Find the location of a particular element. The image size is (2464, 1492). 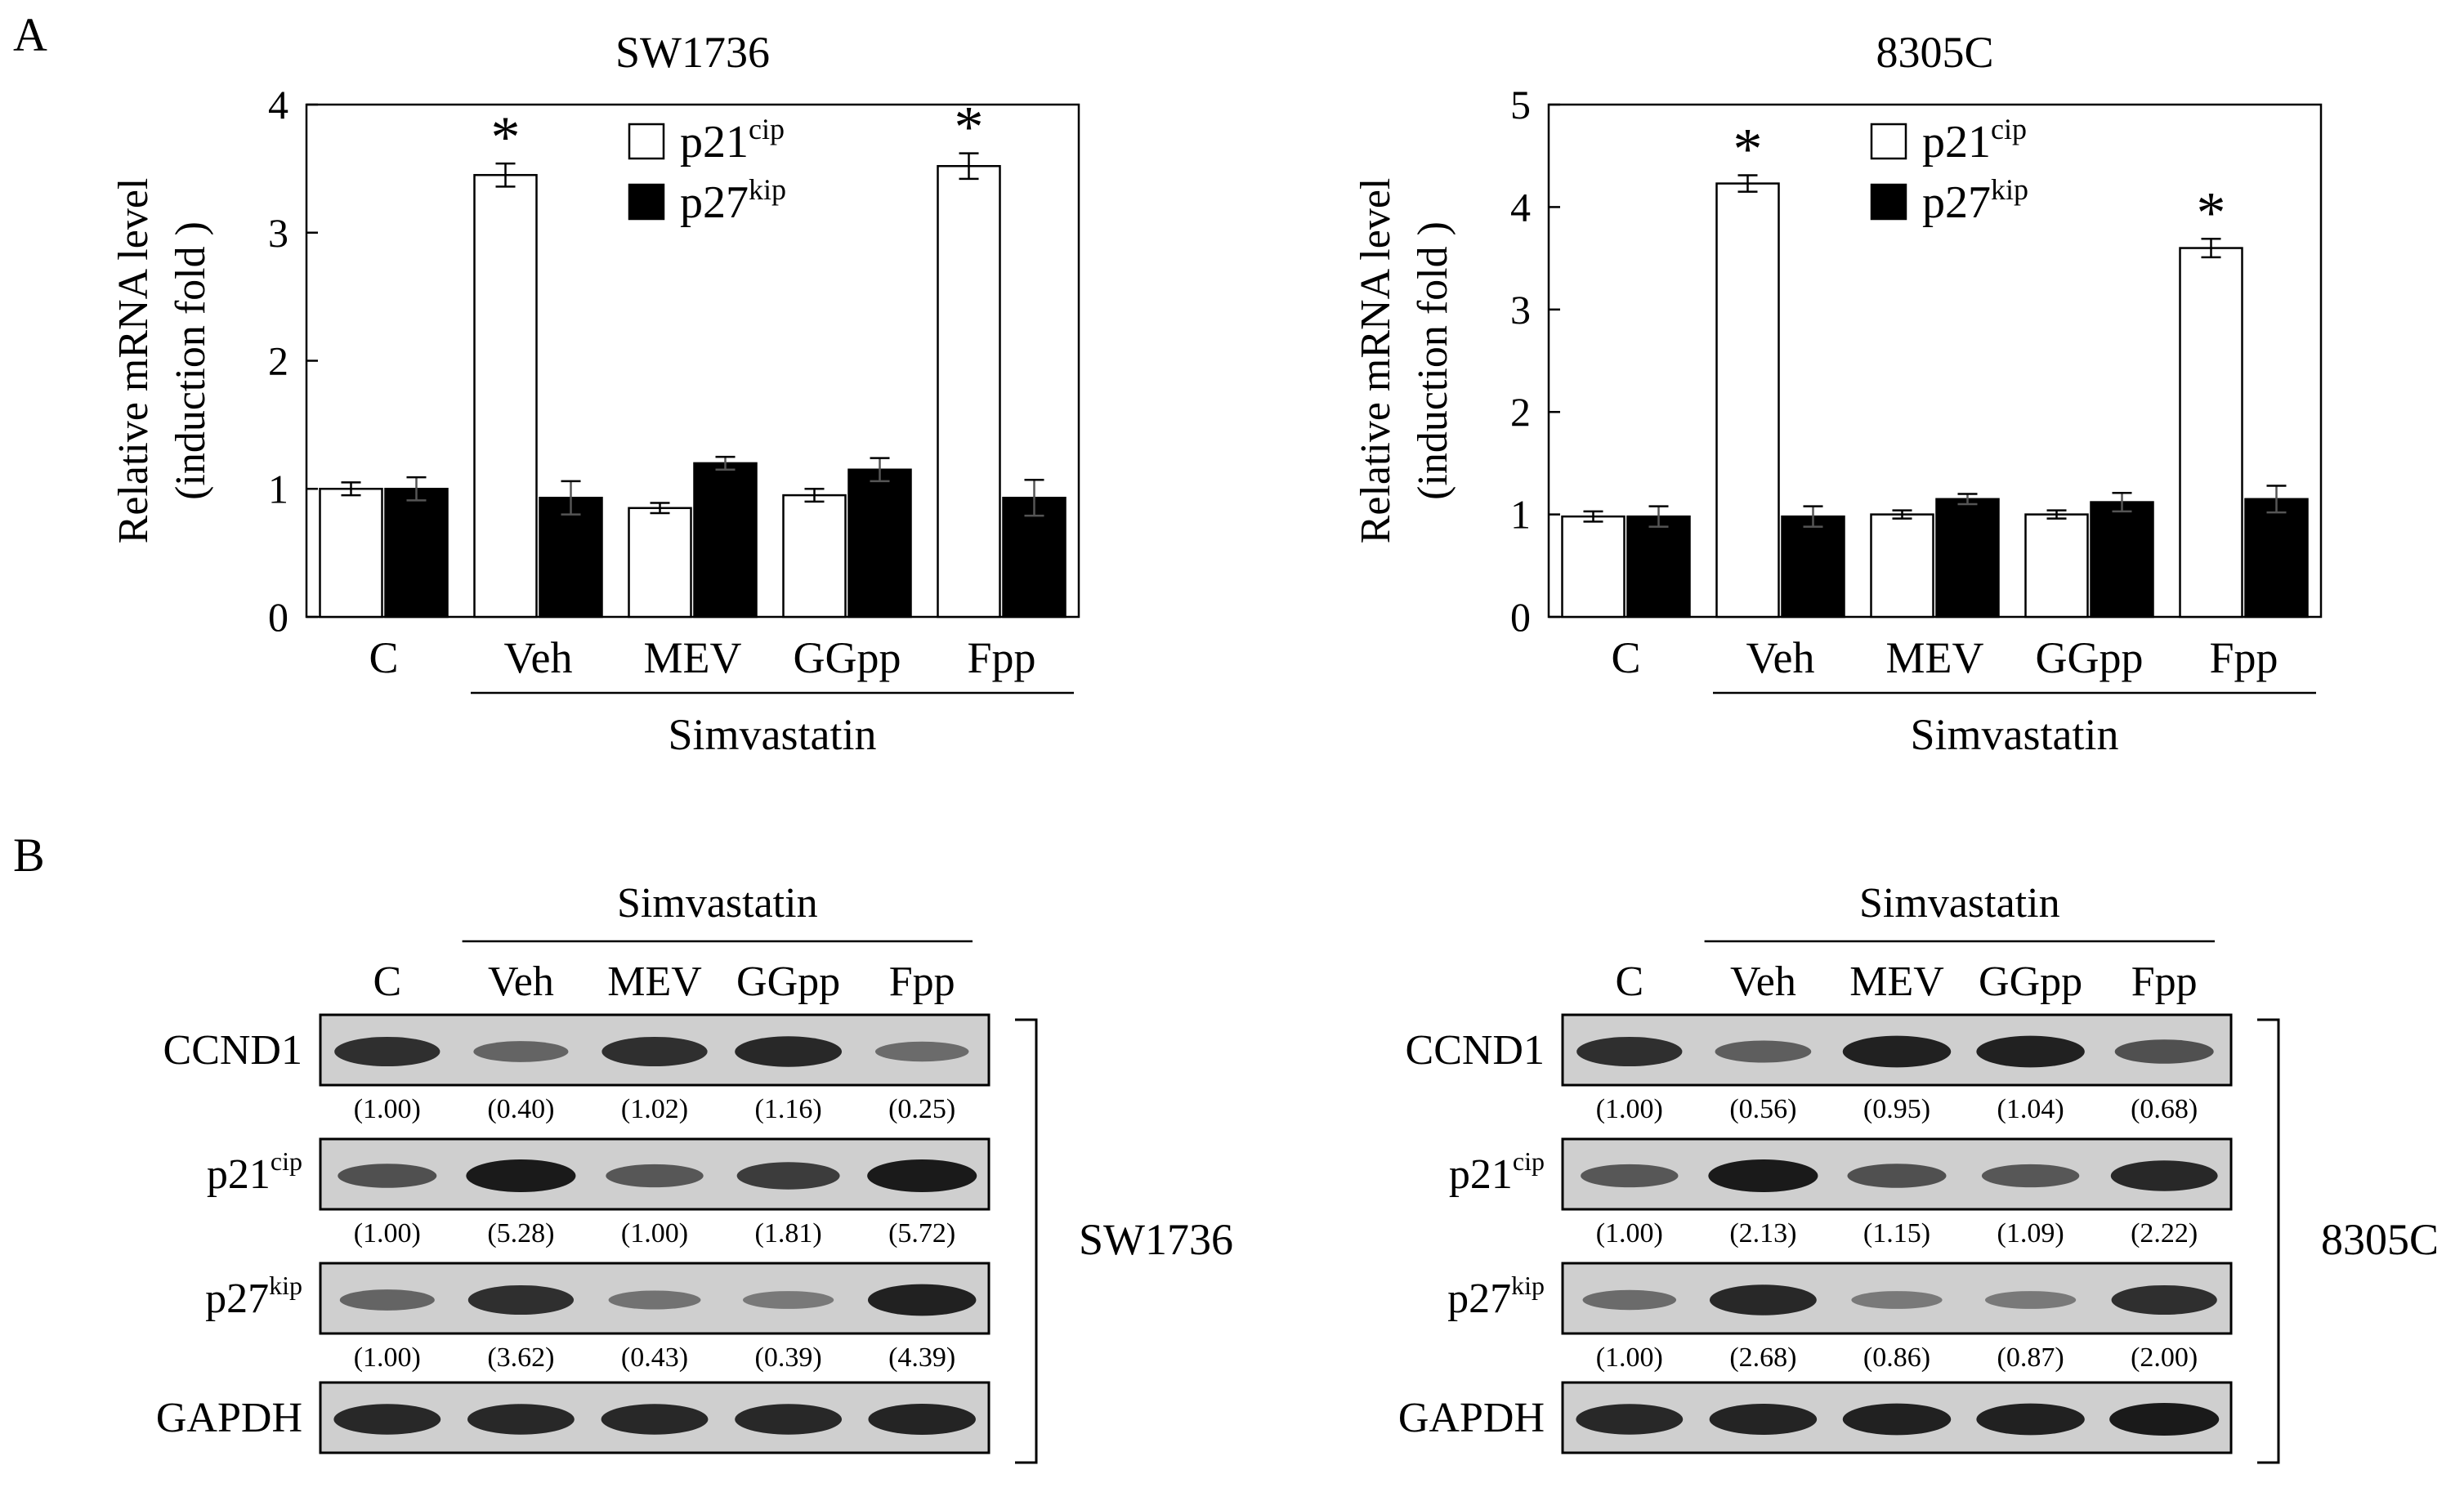

8305c-y-tick-label: 4 is located at coordinates (1520, 207).